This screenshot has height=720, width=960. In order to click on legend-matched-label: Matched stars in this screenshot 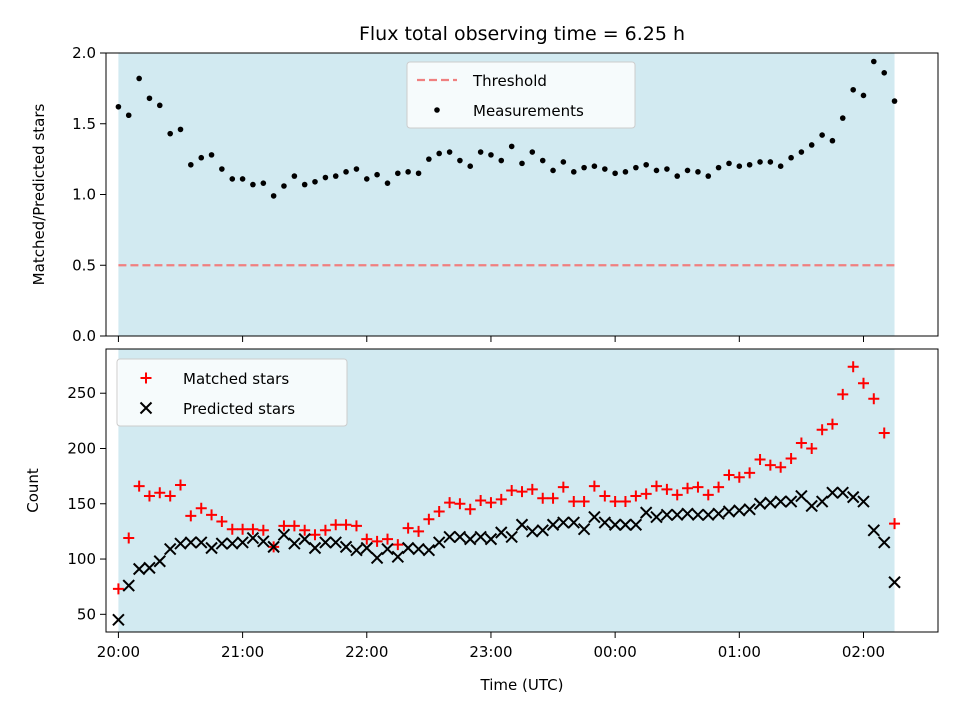, I will do `click(236, 379)`.